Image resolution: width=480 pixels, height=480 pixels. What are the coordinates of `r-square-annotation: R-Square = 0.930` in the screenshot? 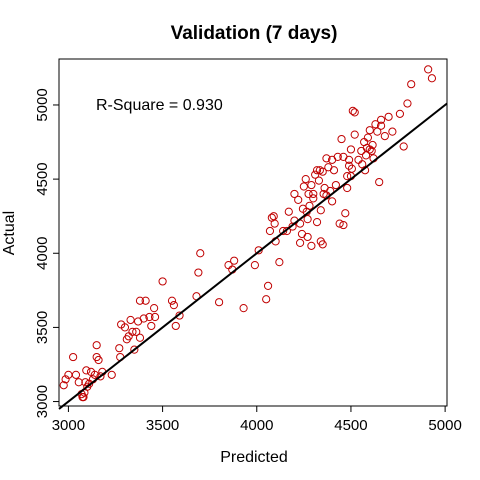 It's located at (159, 105).